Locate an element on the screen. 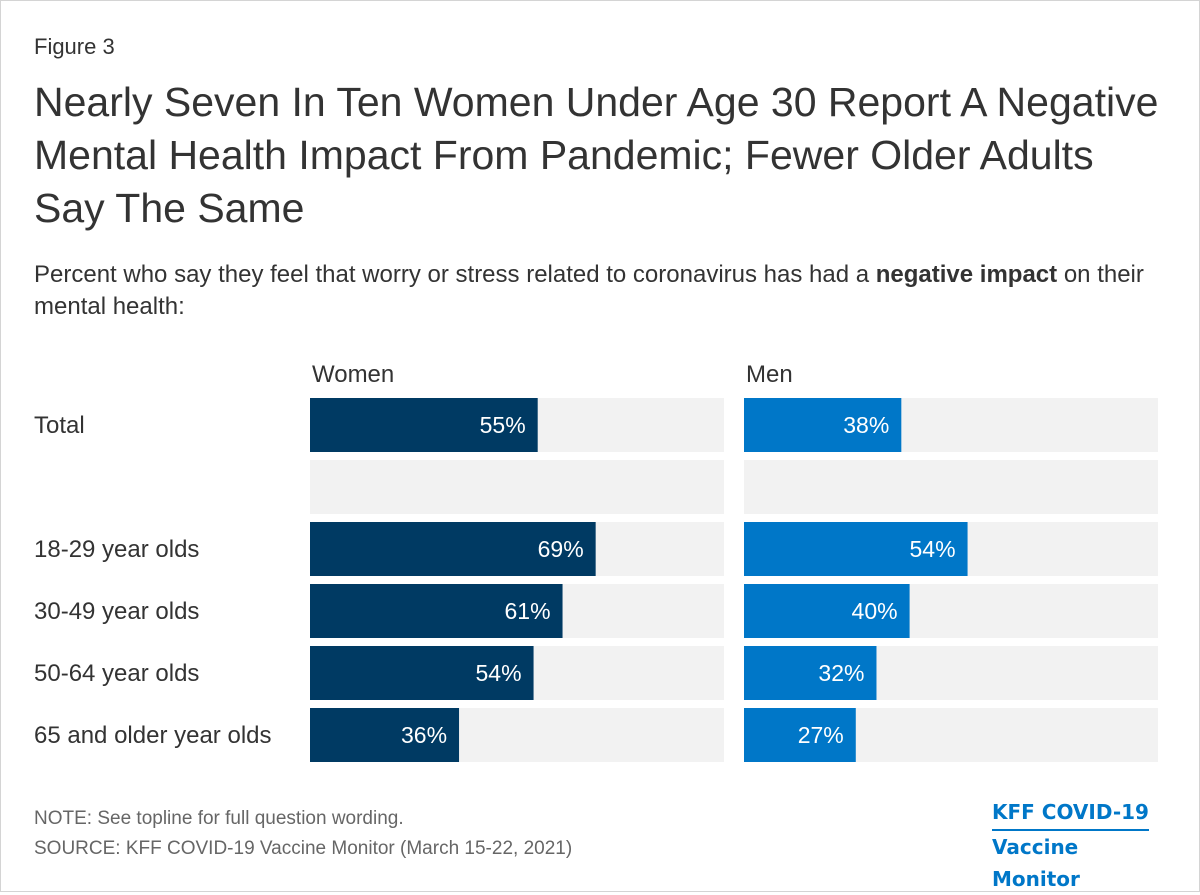  bar-men-30-49-year-olds is located at coordinates (827, 611).